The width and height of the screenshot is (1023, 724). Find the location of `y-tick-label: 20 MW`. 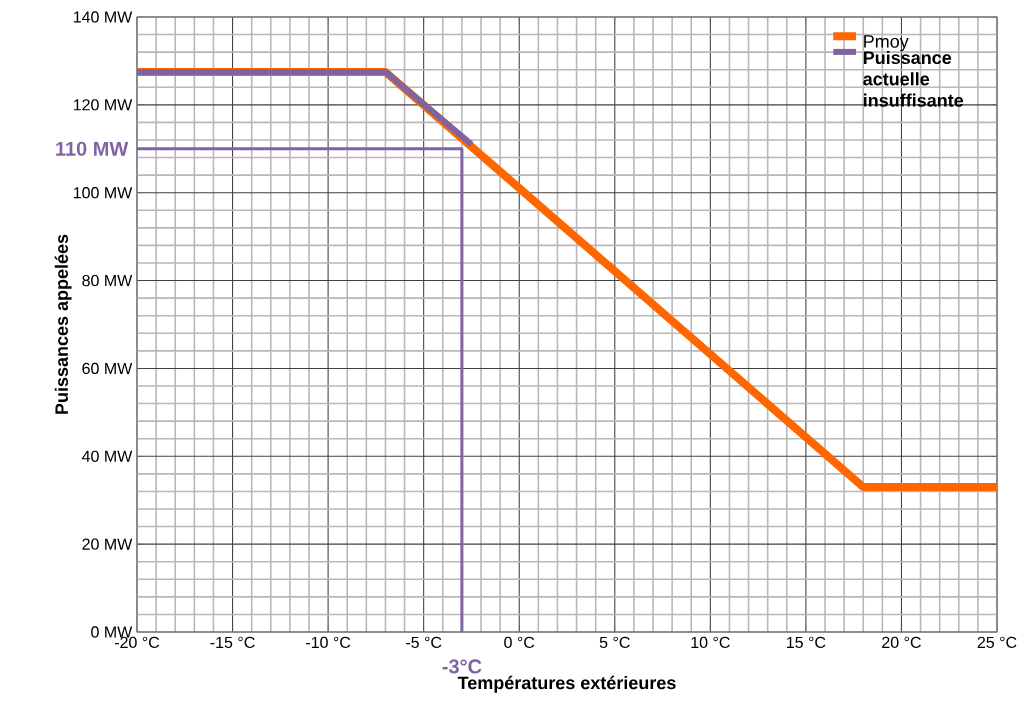

y-tick-label: 20 MW is located at coordinates (107, 544).